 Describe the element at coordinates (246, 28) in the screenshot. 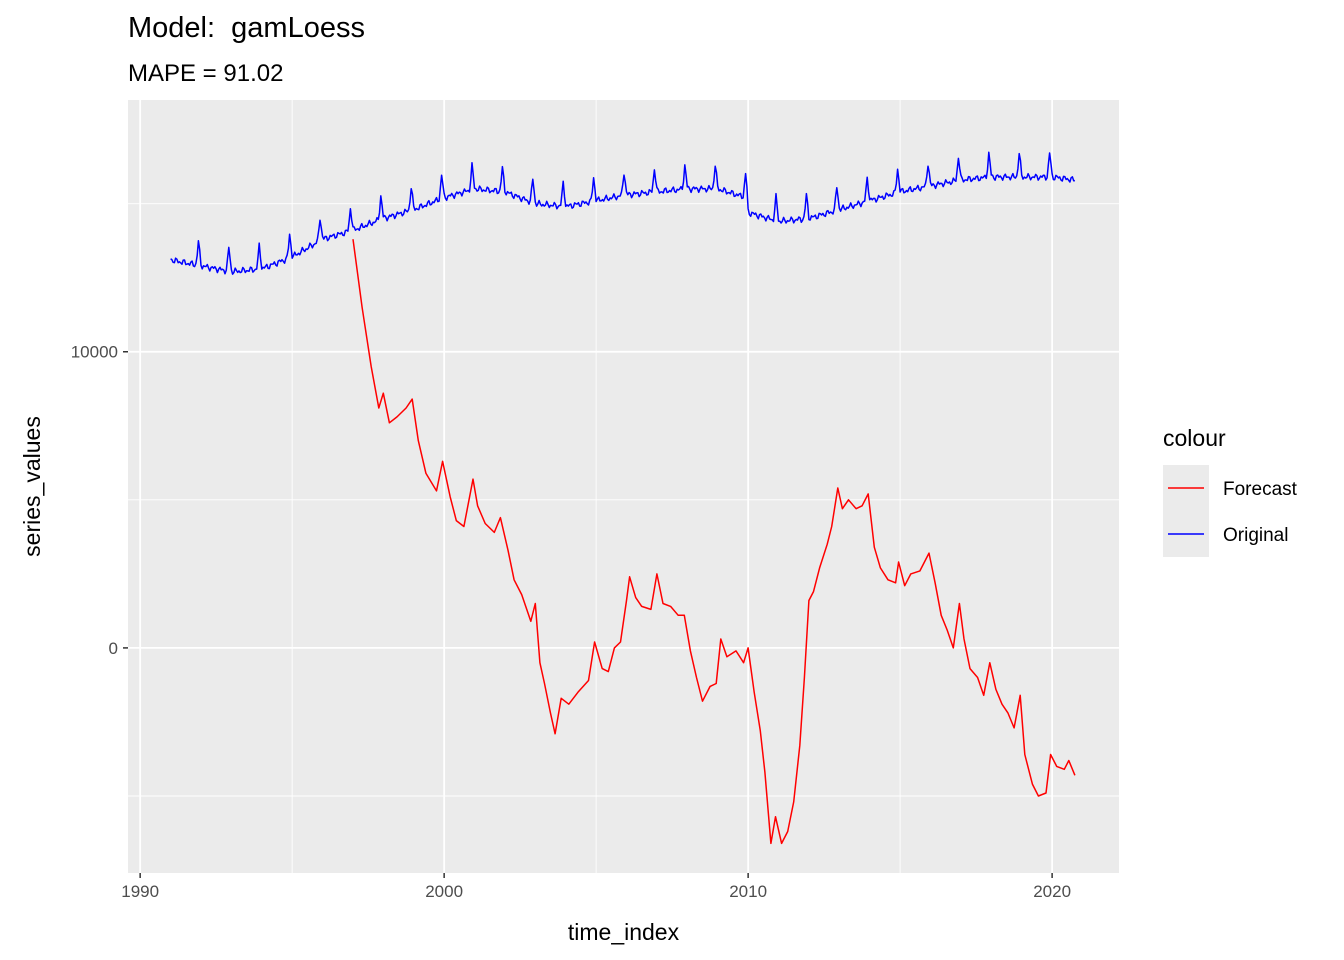

I see `chart-title: Model: gamLoess` at that location.